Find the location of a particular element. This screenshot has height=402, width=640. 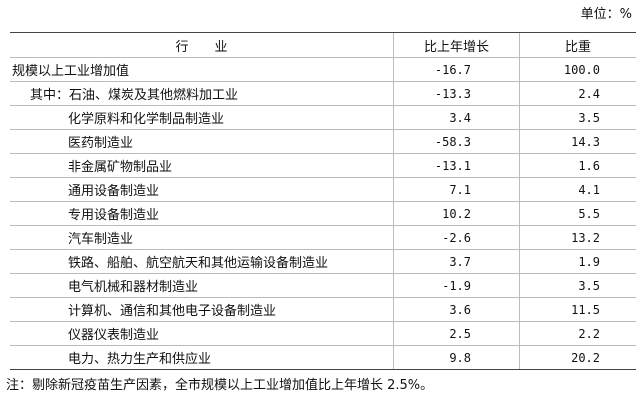

value-cell: 3.6 is located at coordinates (456, 309).